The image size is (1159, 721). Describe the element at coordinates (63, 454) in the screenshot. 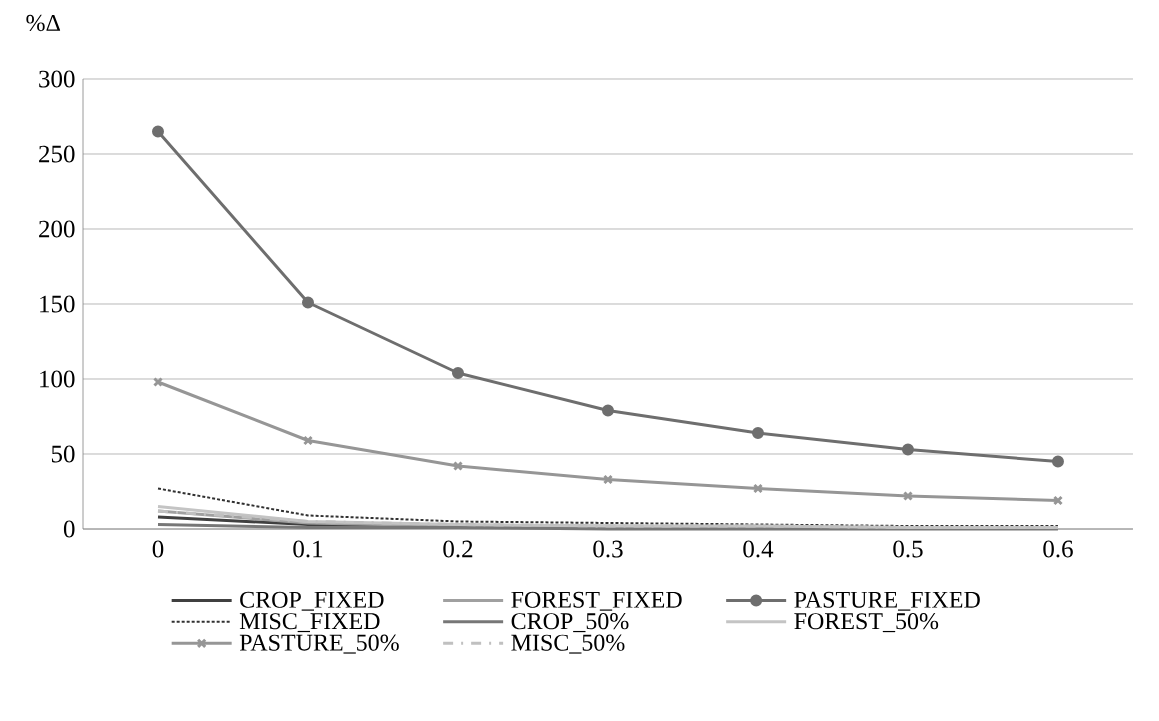

I see `y-tick-label: 50` at that location.